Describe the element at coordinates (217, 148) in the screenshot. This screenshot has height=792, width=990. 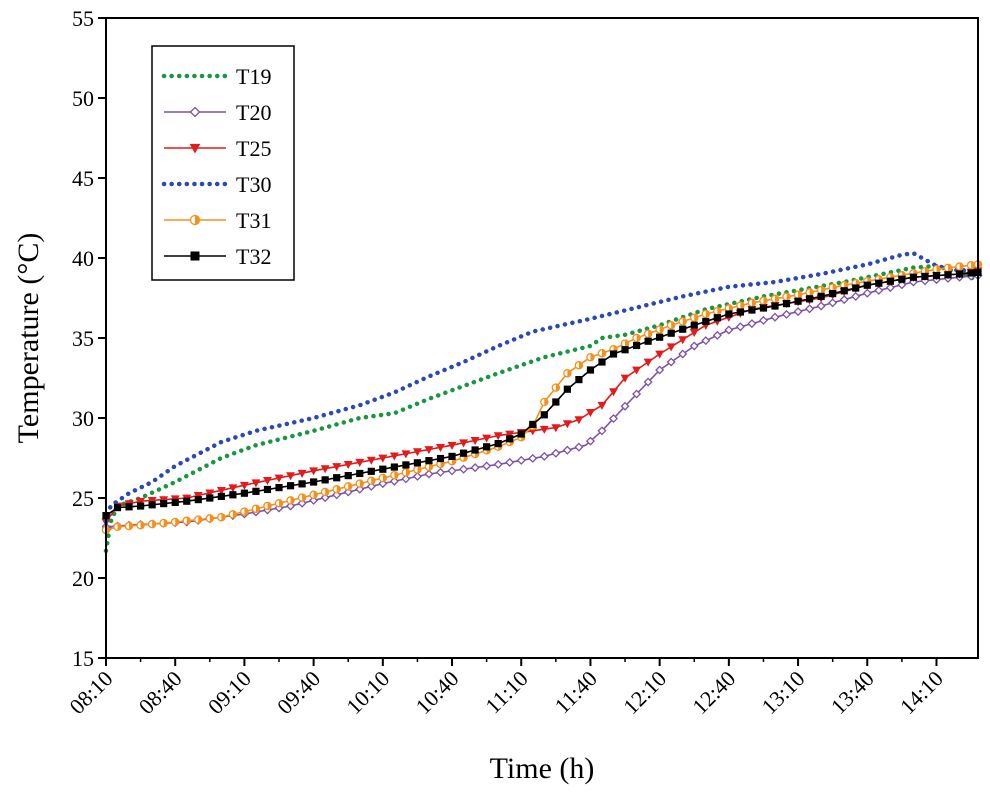
I see `legend-item-t25: T25` at that location.